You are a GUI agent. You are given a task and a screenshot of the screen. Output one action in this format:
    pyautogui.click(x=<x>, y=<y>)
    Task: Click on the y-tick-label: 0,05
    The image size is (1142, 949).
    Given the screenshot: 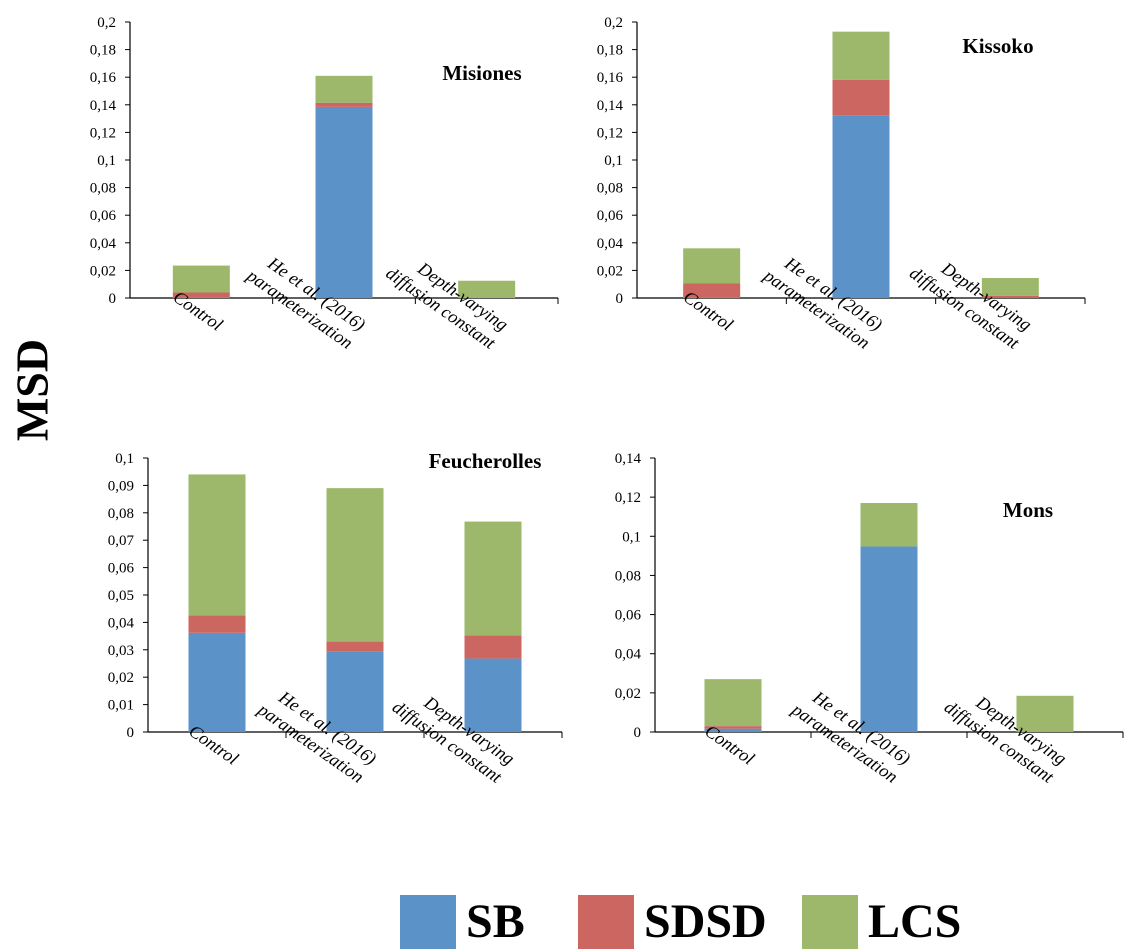 What is the action you would take?
    pyautogui.click(x=121, y=596)
    